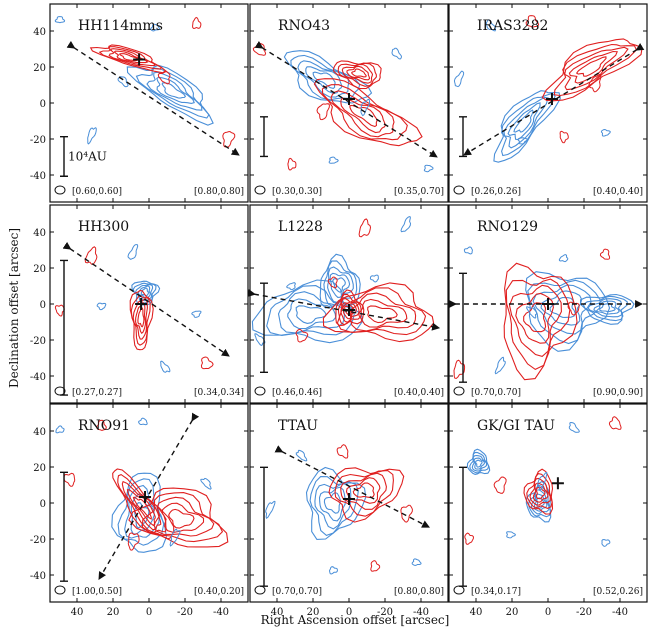  What do you see at coordinates (496, 192) in the screenshot?
I see `beam-size-left: [0.26,0.26]` at bounding box center [496, 192].